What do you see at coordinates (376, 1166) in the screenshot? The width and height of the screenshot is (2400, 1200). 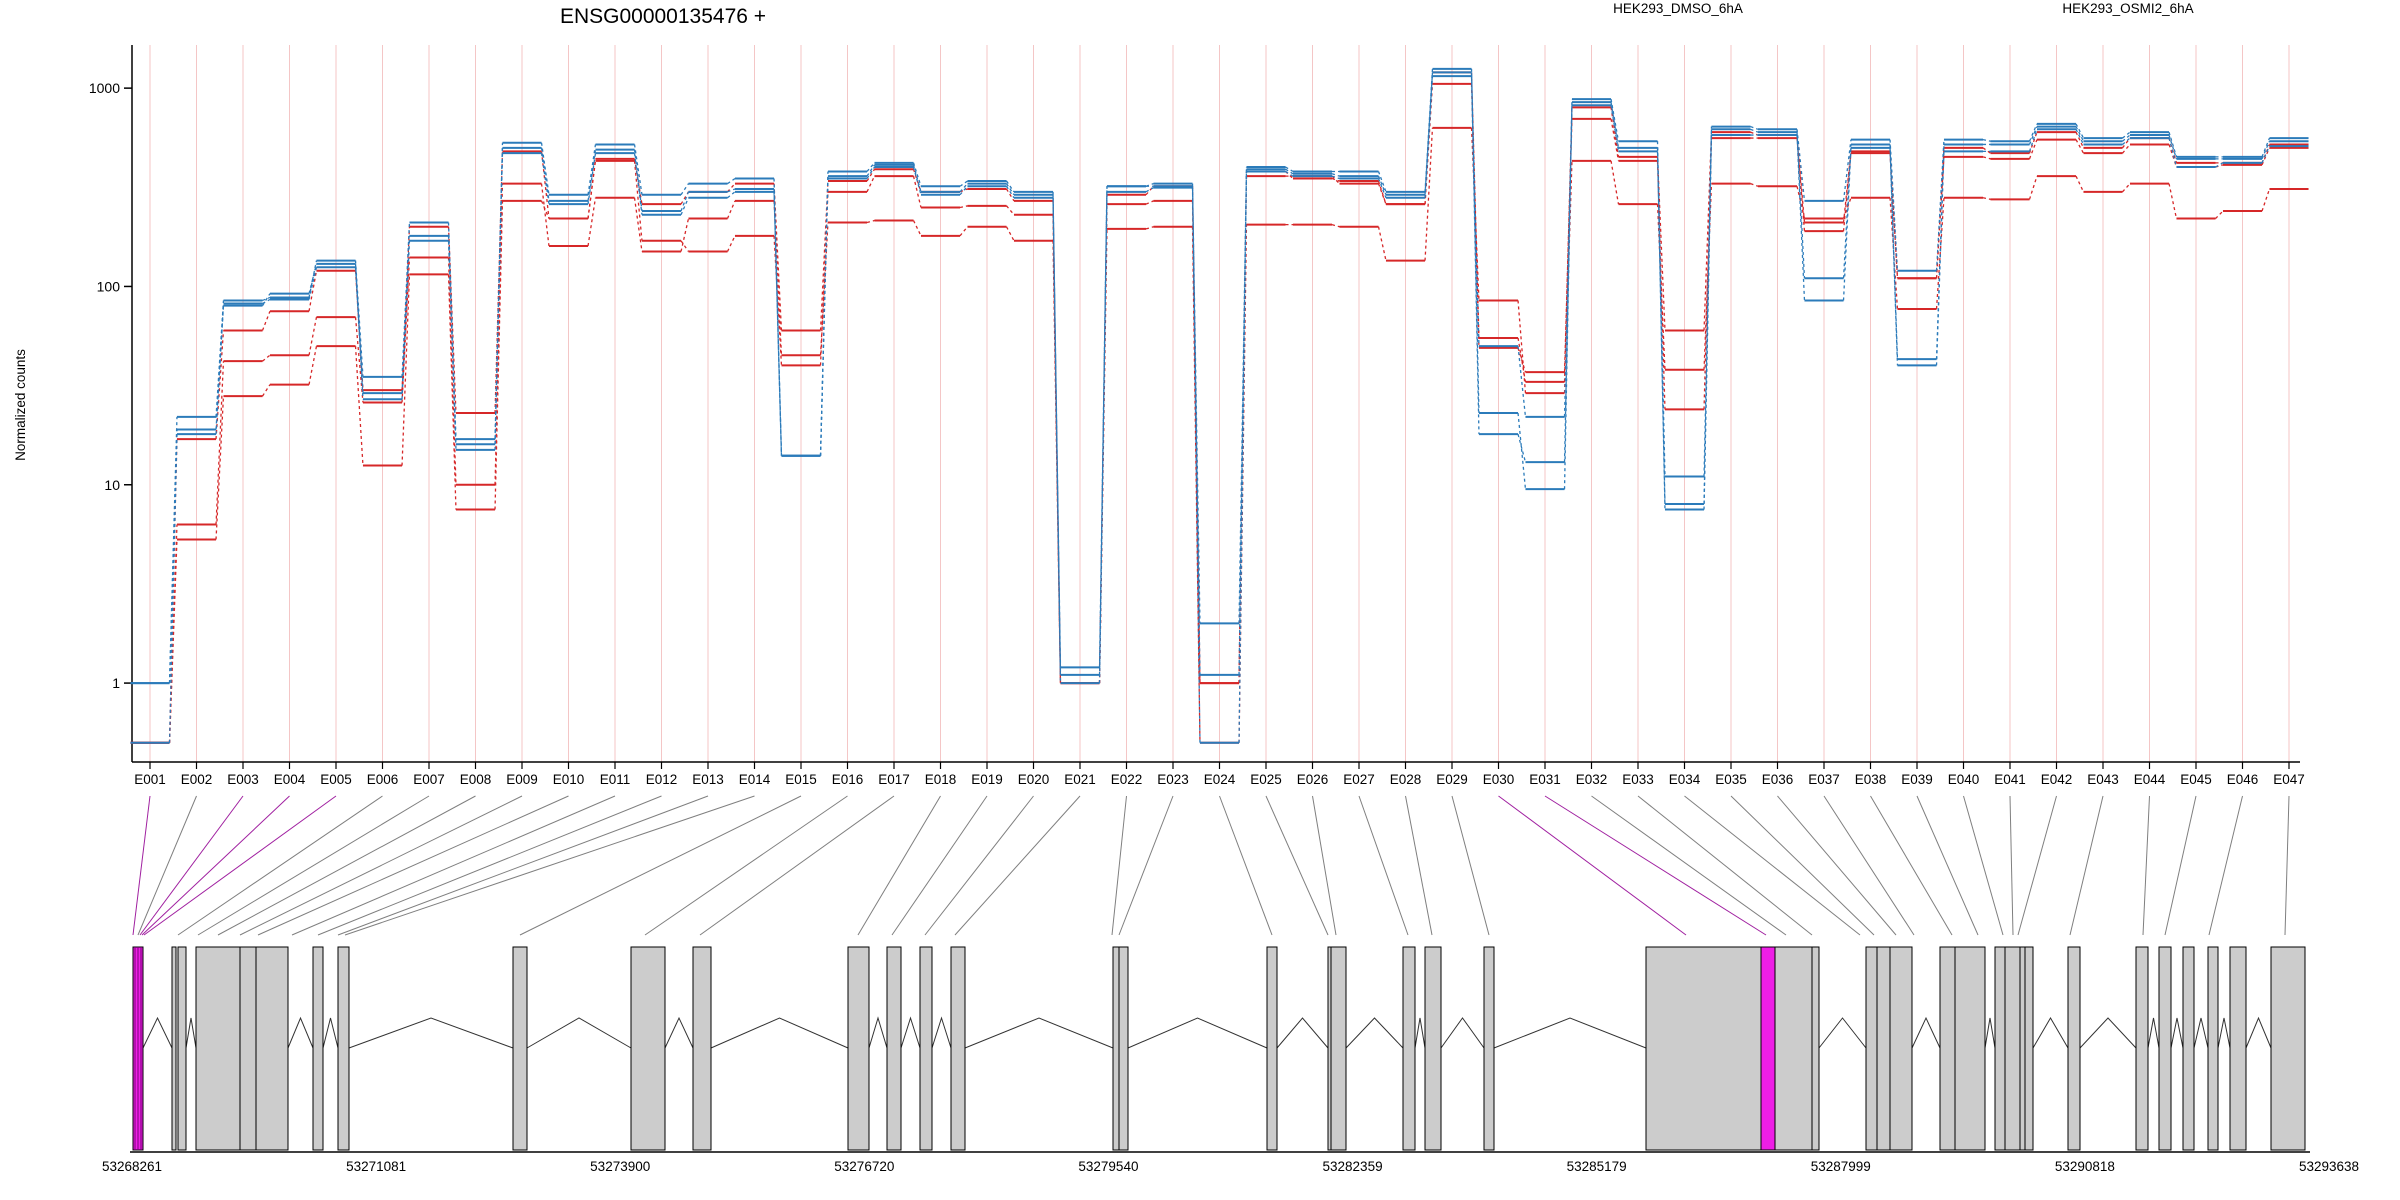 I see `genome-tick-1: 53271081` at bounding box center [376, 1166].